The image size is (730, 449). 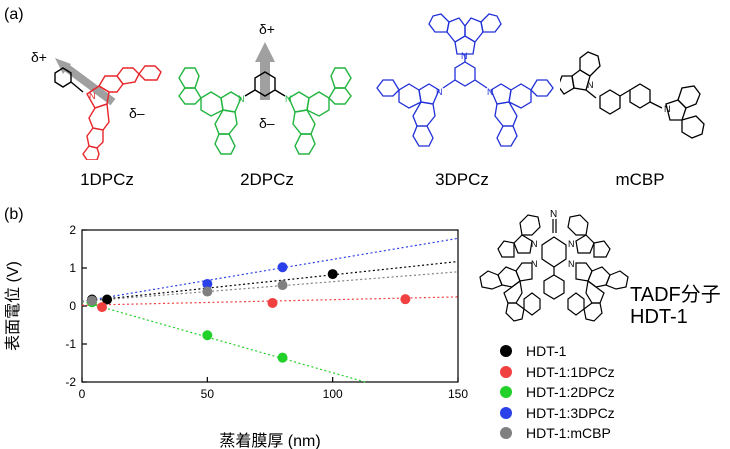 I want to click on x-tick-label: 150, so click(x=458, y=394).